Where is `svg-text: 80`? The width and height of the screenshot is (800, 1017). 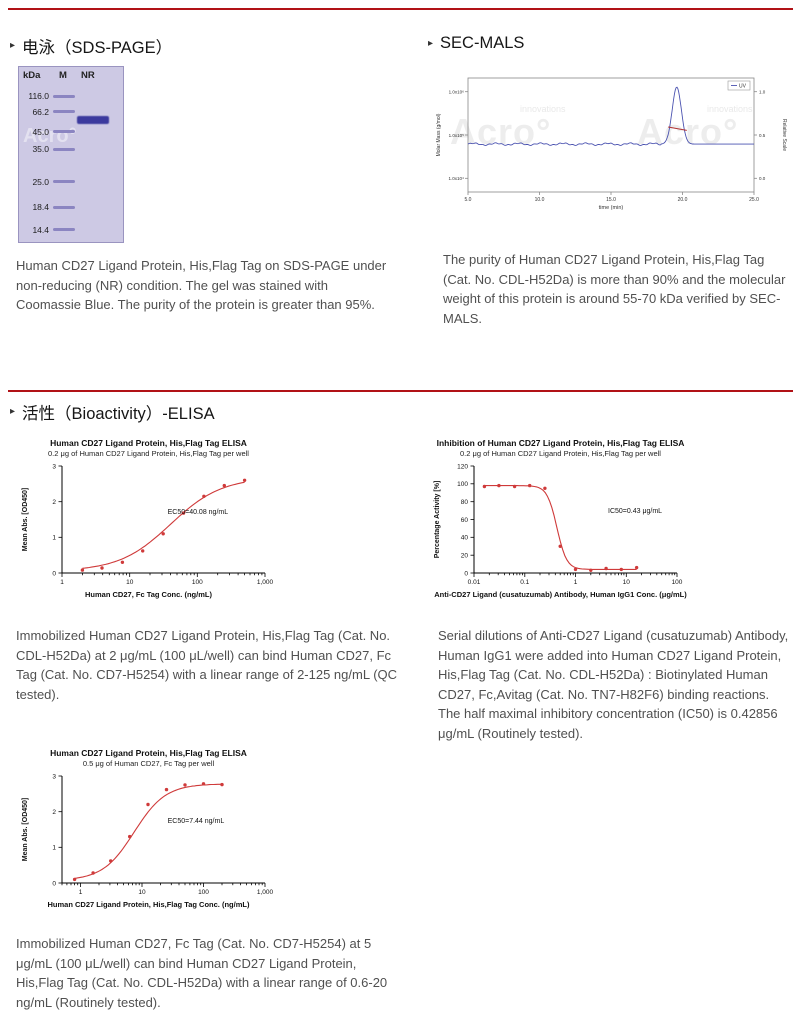 svg-text: 80 is located at coordinates (465, 502).